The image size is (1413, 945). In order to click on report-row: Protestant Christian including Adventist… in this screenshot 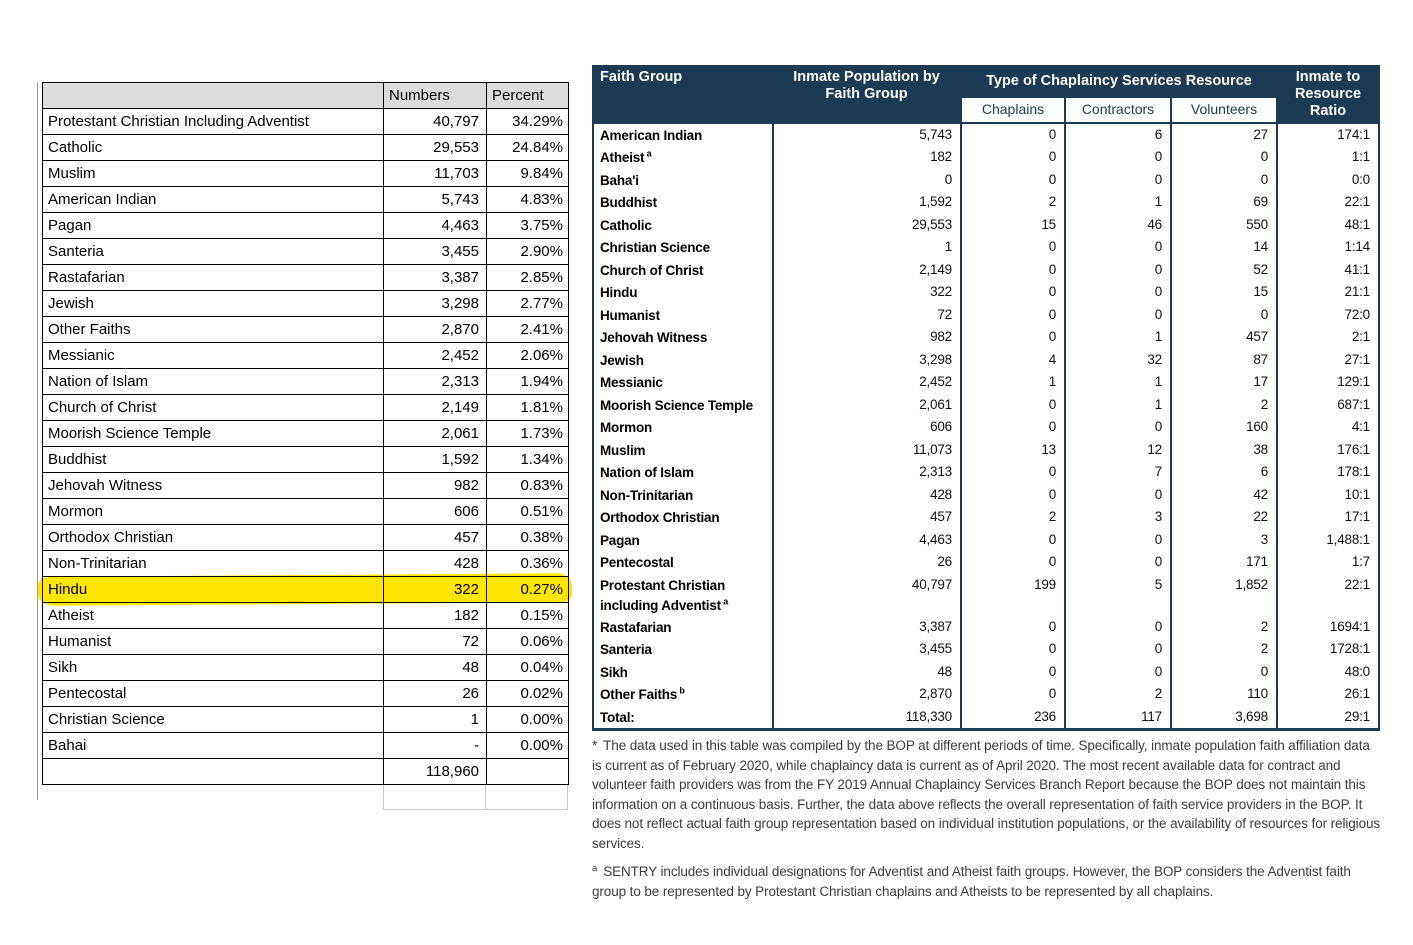, I will do `click(986, 594)`.